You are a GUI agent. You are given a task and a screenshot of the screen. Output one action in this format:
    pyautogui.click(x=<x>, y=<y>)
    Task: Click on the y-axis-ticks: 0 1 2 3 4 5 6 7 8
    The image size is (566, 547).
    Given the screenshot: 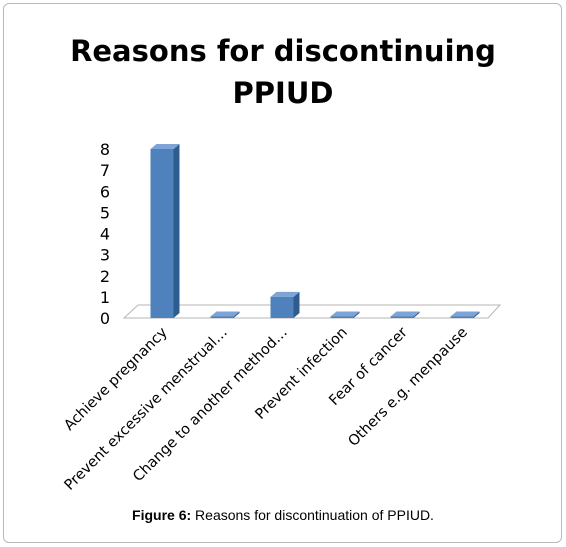 What is the action you would take?
    pyautogui.click(x=105, y=234)
    